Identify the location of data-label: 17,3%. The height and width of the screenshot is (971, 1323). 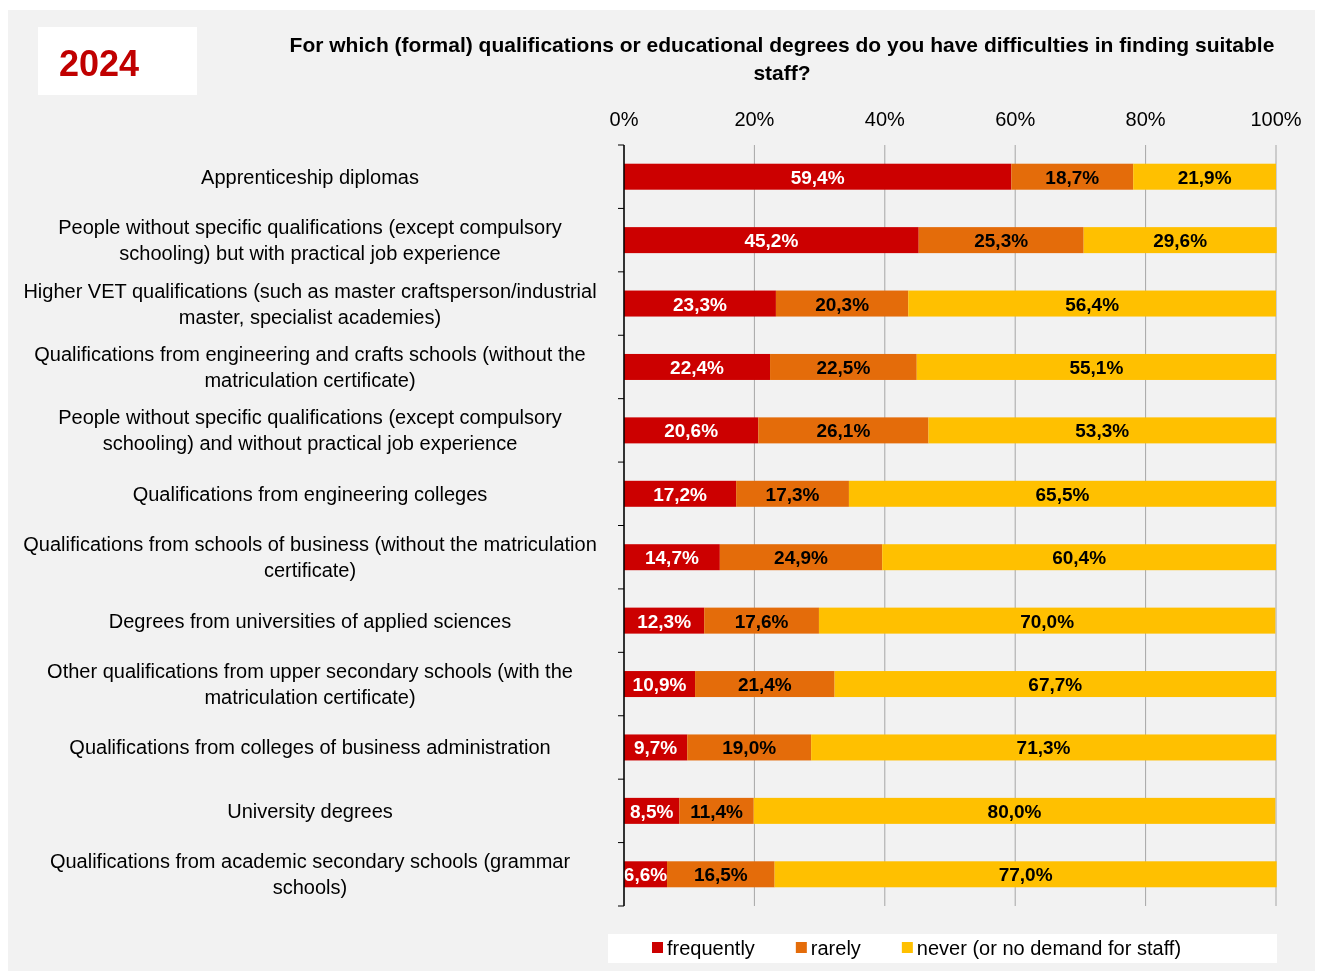
(792, 494).